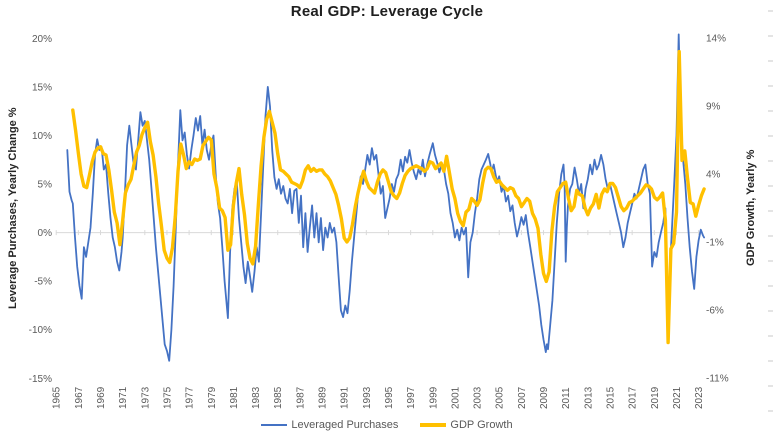 The width and height of the screenshot is (774, 437). I want to click on x-axis-year-label: 1985, so click(278, 397).